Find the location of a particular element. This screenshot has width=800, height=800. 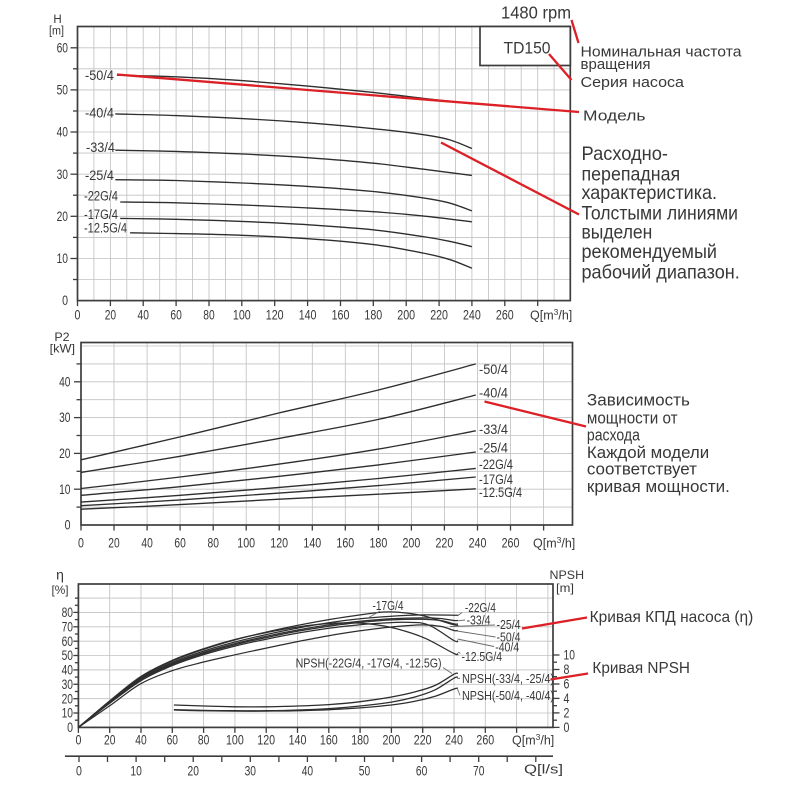

svg-text: Кривая КПД насоса (η) is located at coordinates (672, 617).